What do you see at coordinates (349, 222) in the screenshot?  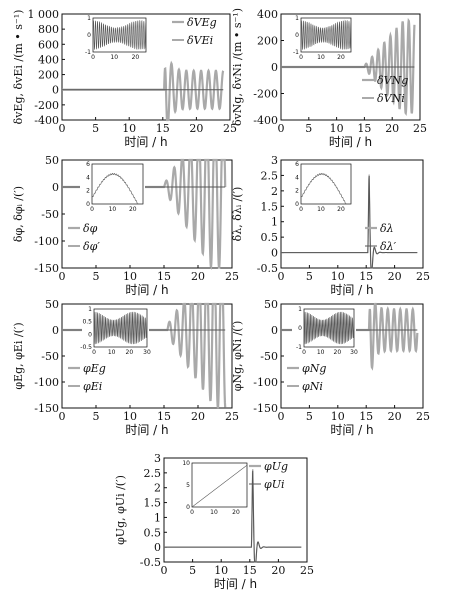 I see `series-line-ins` at bounding box center [349, 222].